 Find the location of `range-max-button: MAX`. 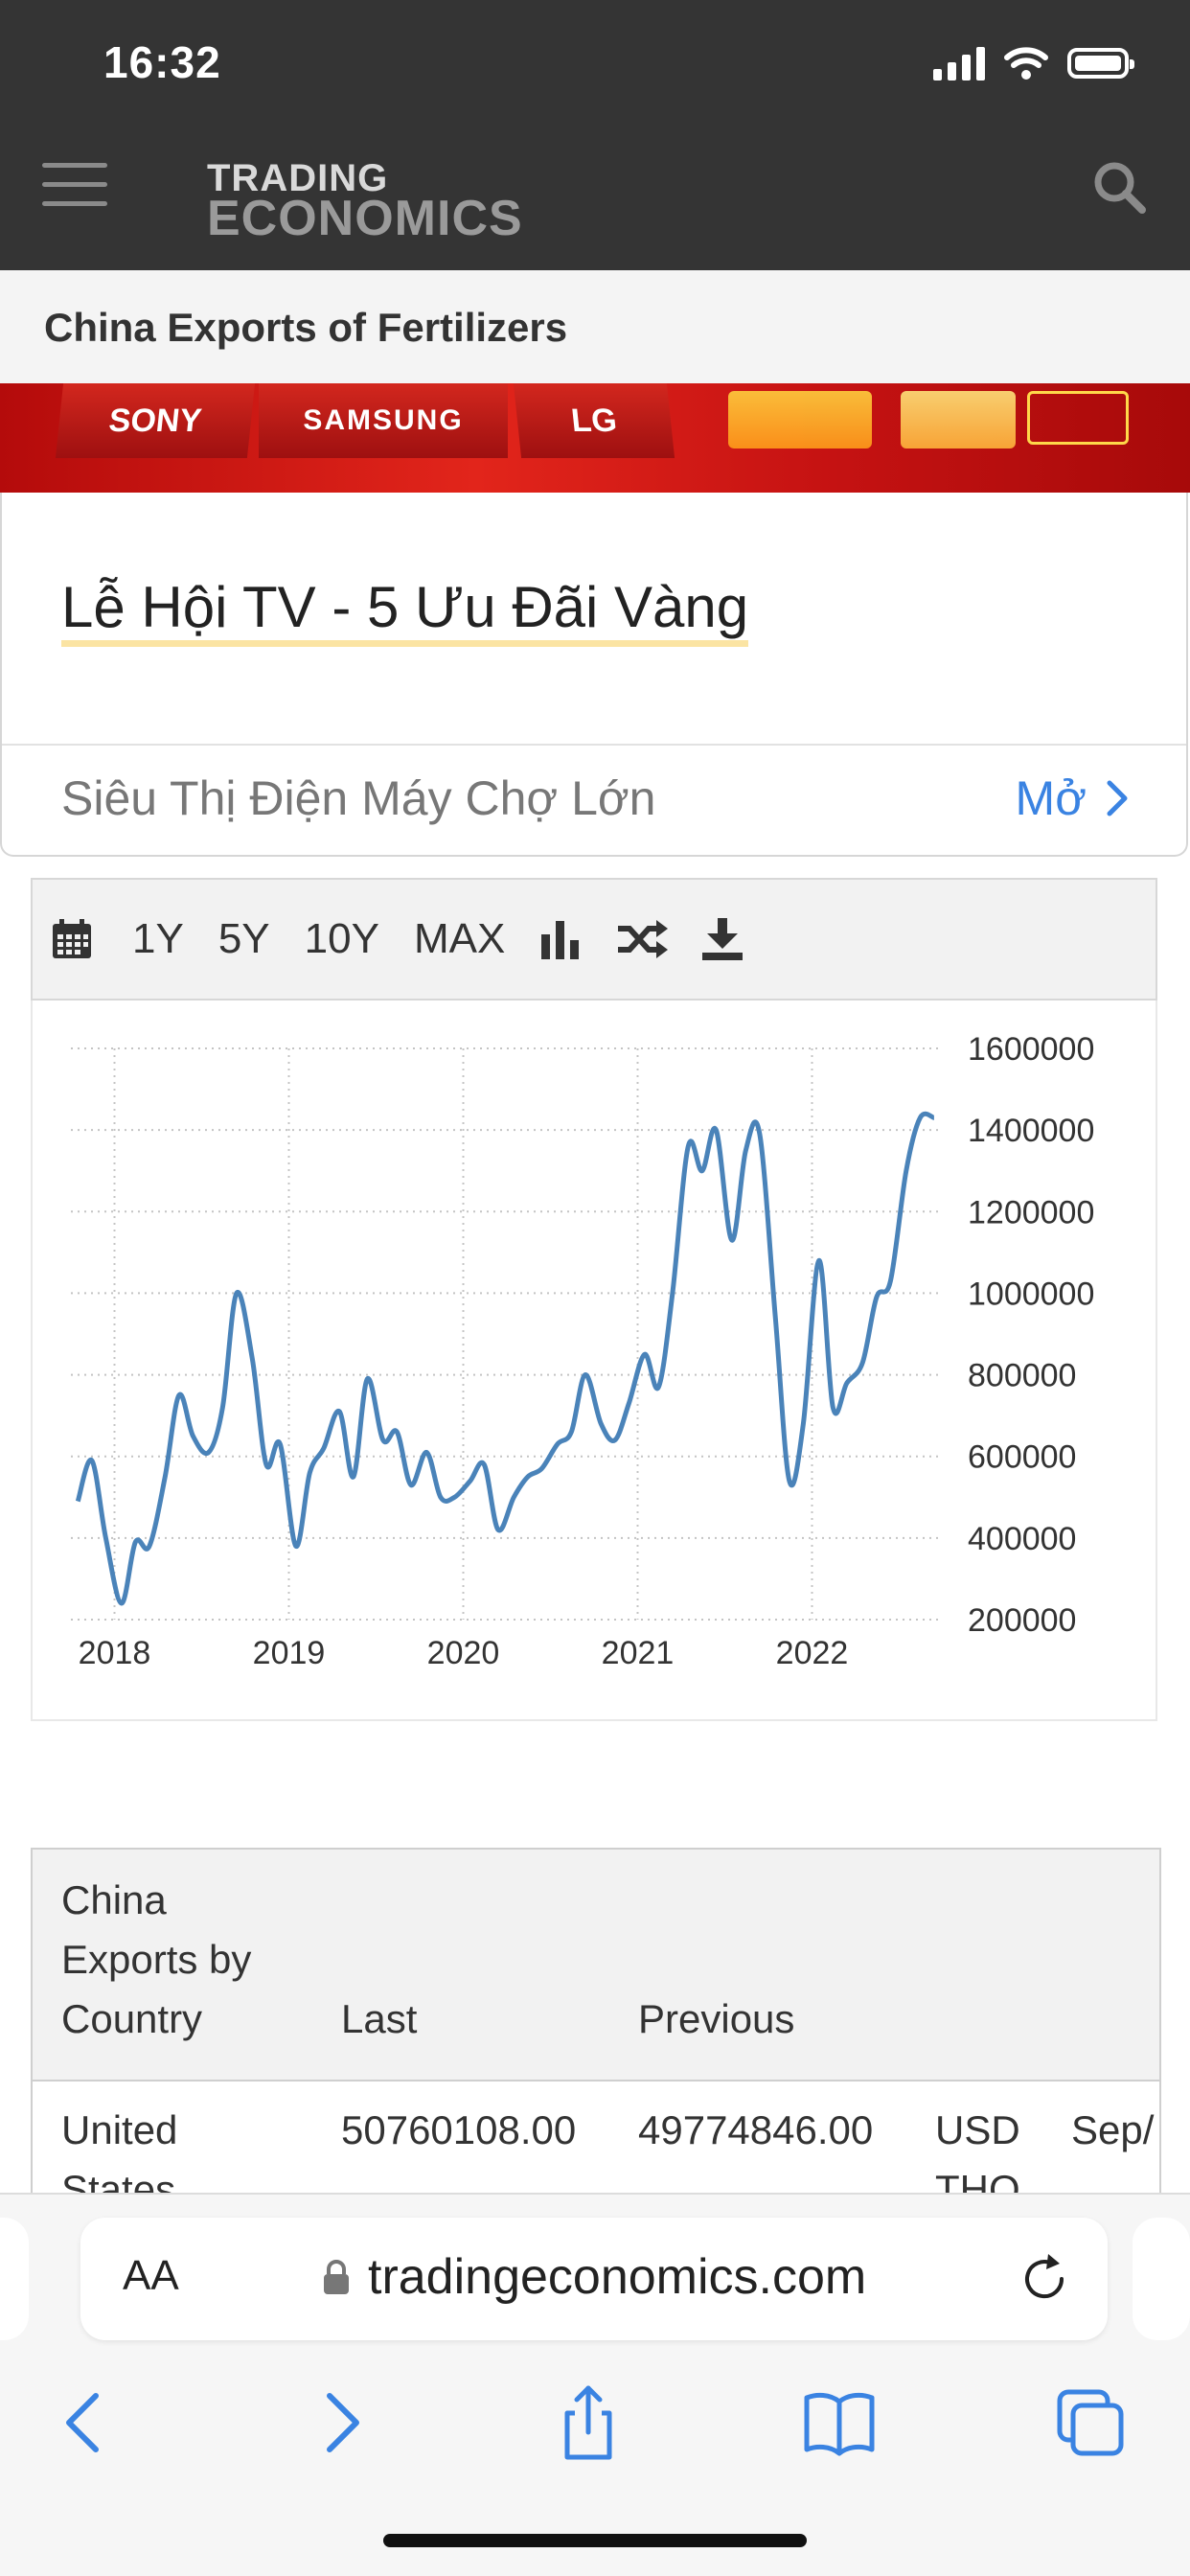

range-max-button: MAX is located at coordinates (460, 938).